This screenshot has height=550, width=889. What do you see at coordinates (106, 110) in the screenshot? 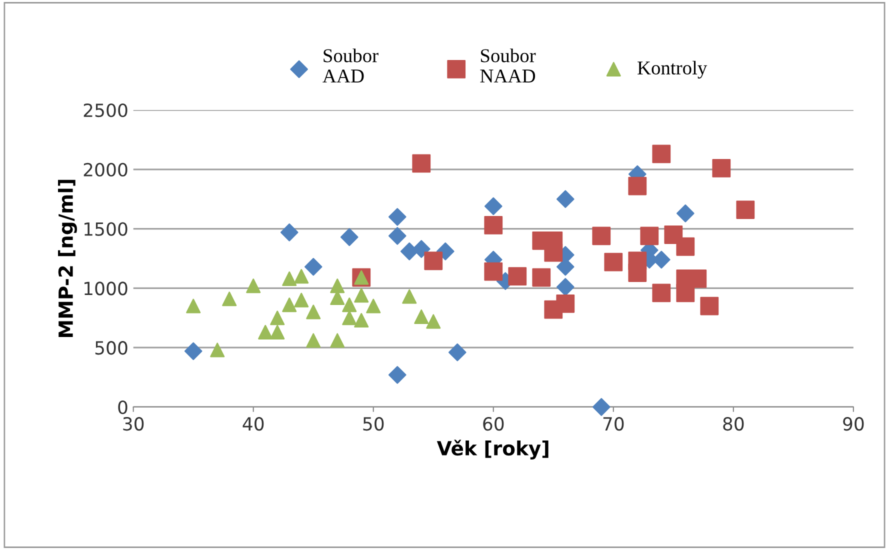
I see `y-tick-label: 2500` at bounding box center [106, 110].